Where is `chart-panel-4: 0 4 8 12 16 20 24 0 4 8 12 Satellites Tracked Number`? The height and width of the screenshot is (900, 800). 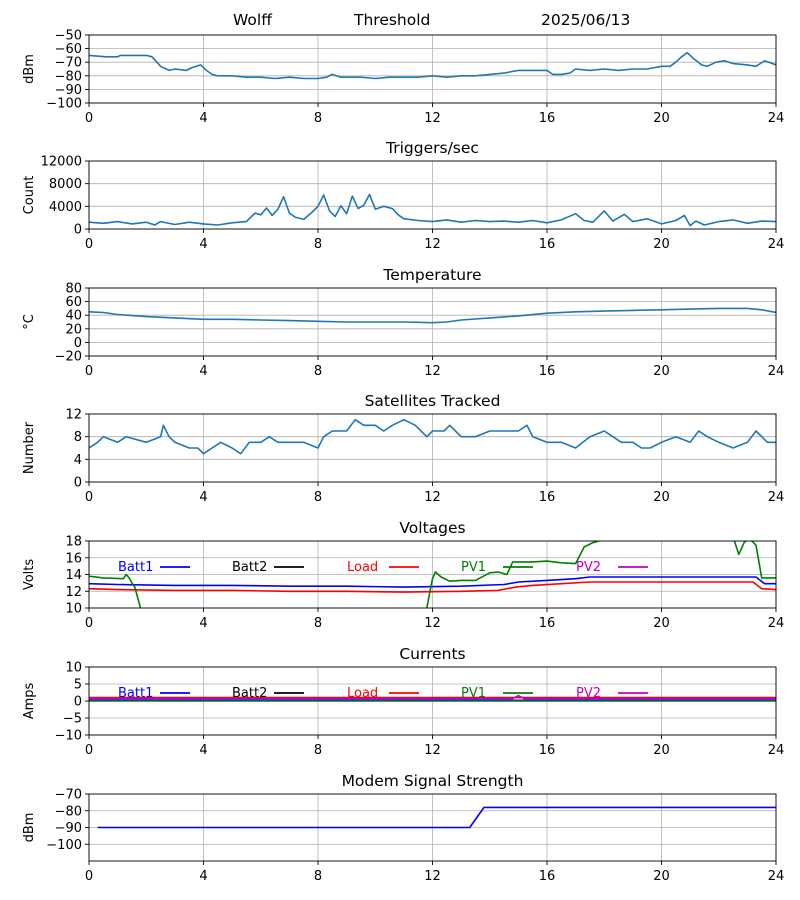 chart-panel-4: 0 4 8 12 16 20 24 0 4 8 12 Satellites Tracked Number is located at coordinates (403, 448).